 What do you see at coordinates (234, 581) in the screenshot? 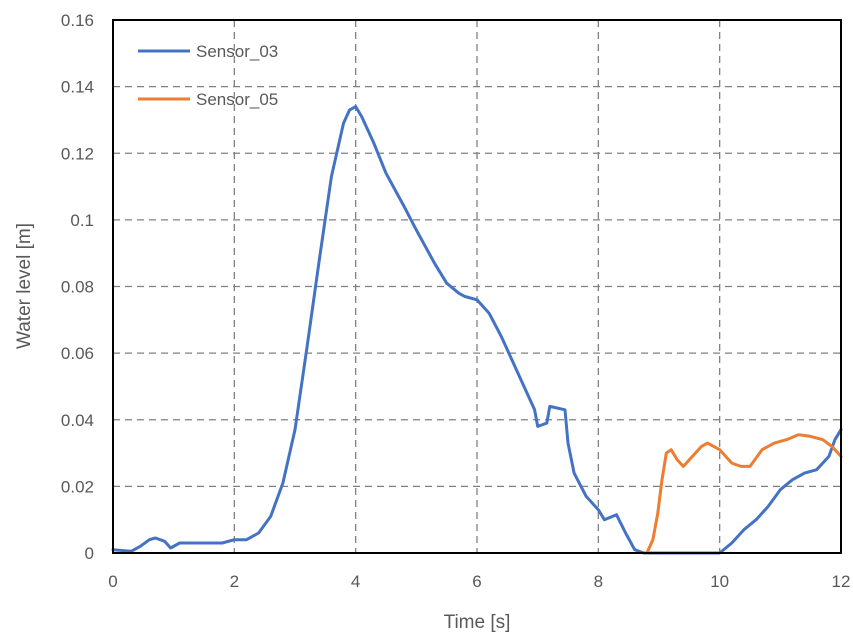
I see `x-tick-label: 2` at bounding box center [234, 581].